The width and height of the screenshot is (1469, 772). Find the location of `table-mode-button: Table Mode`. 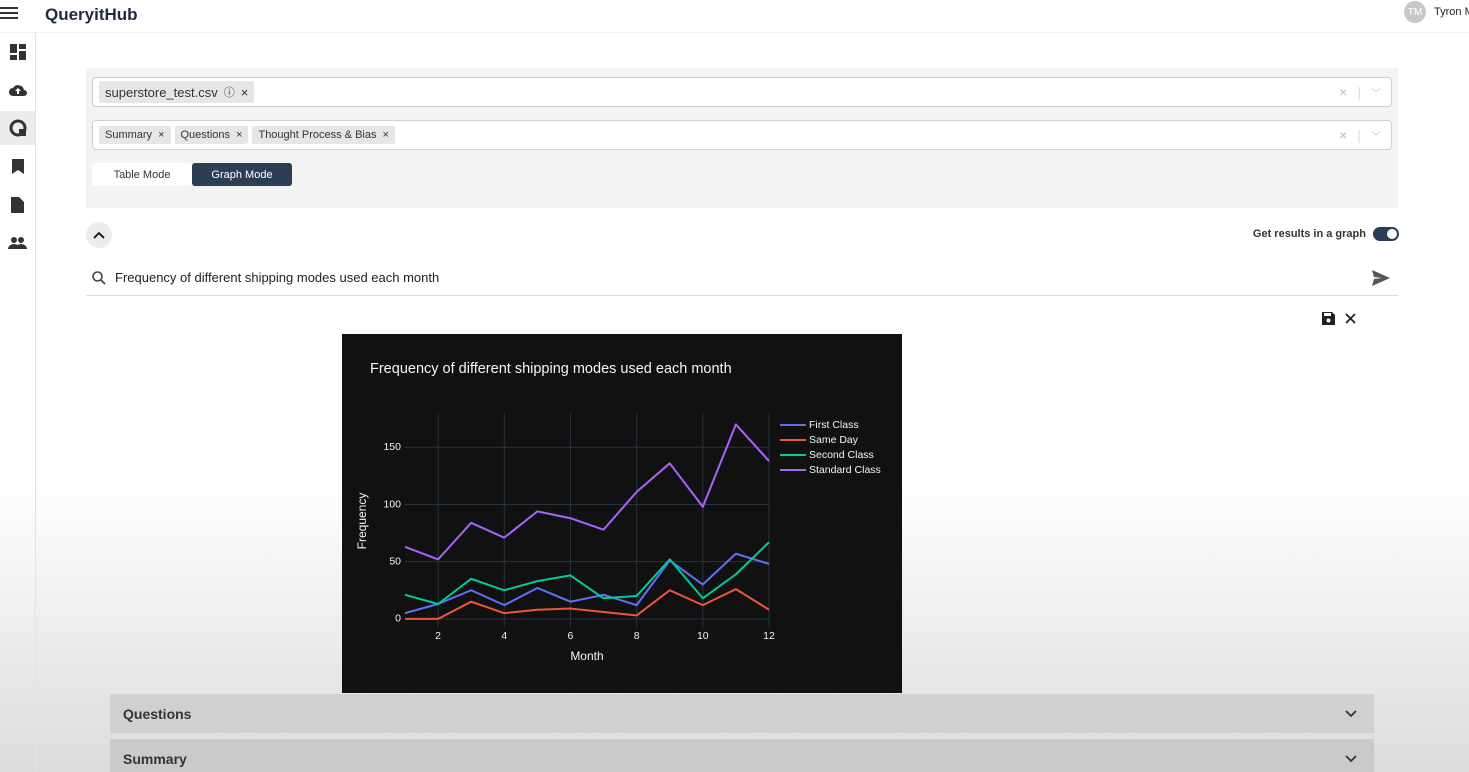

table-mode-button: Table Mode is located at coordinates (142, 174).